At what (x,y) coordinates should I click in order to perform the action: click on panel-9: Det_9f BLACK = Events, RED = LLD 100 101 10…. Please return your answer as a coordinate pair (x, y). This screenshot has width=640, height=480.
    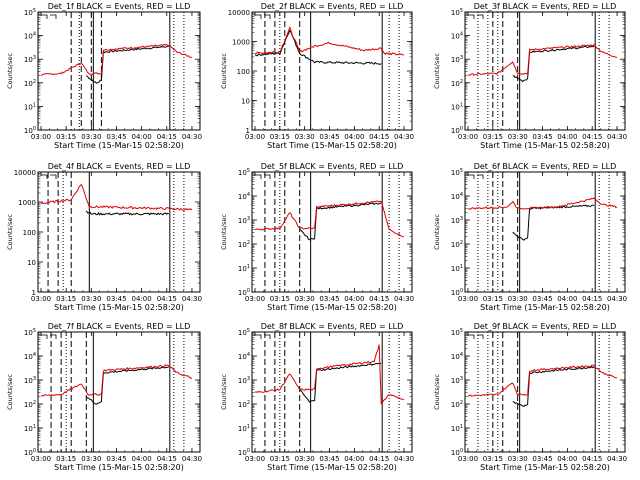
    Looking at the image, I should click on (530, 397).